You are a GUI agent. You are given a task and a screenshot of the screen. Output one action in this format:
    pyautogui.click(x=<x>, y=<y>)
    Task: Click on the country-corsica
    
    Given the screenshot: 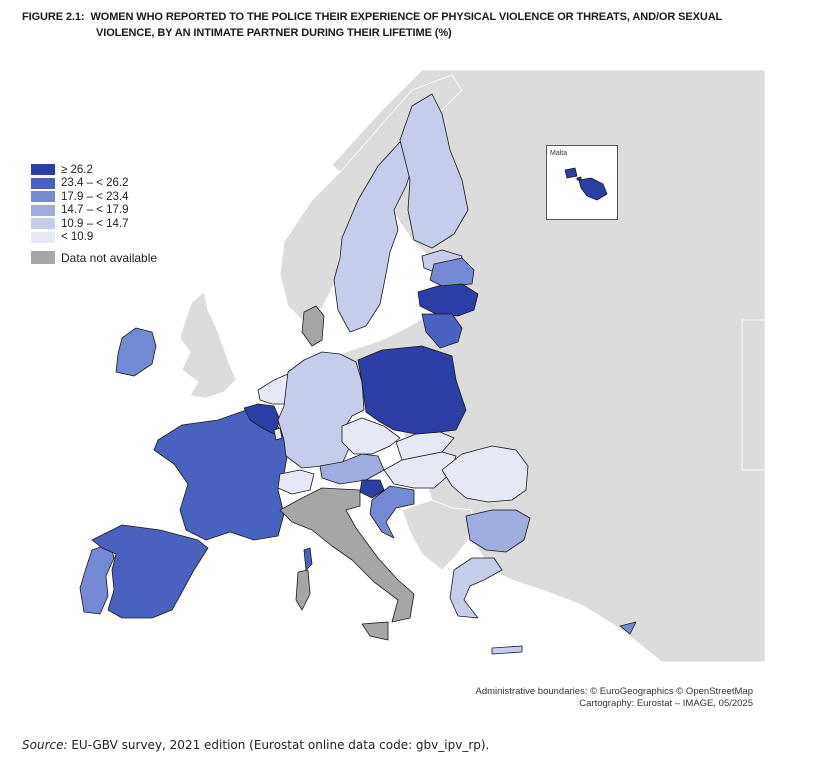 What is the action you would take?
    pyautogui.click(x=308, y=559)
    